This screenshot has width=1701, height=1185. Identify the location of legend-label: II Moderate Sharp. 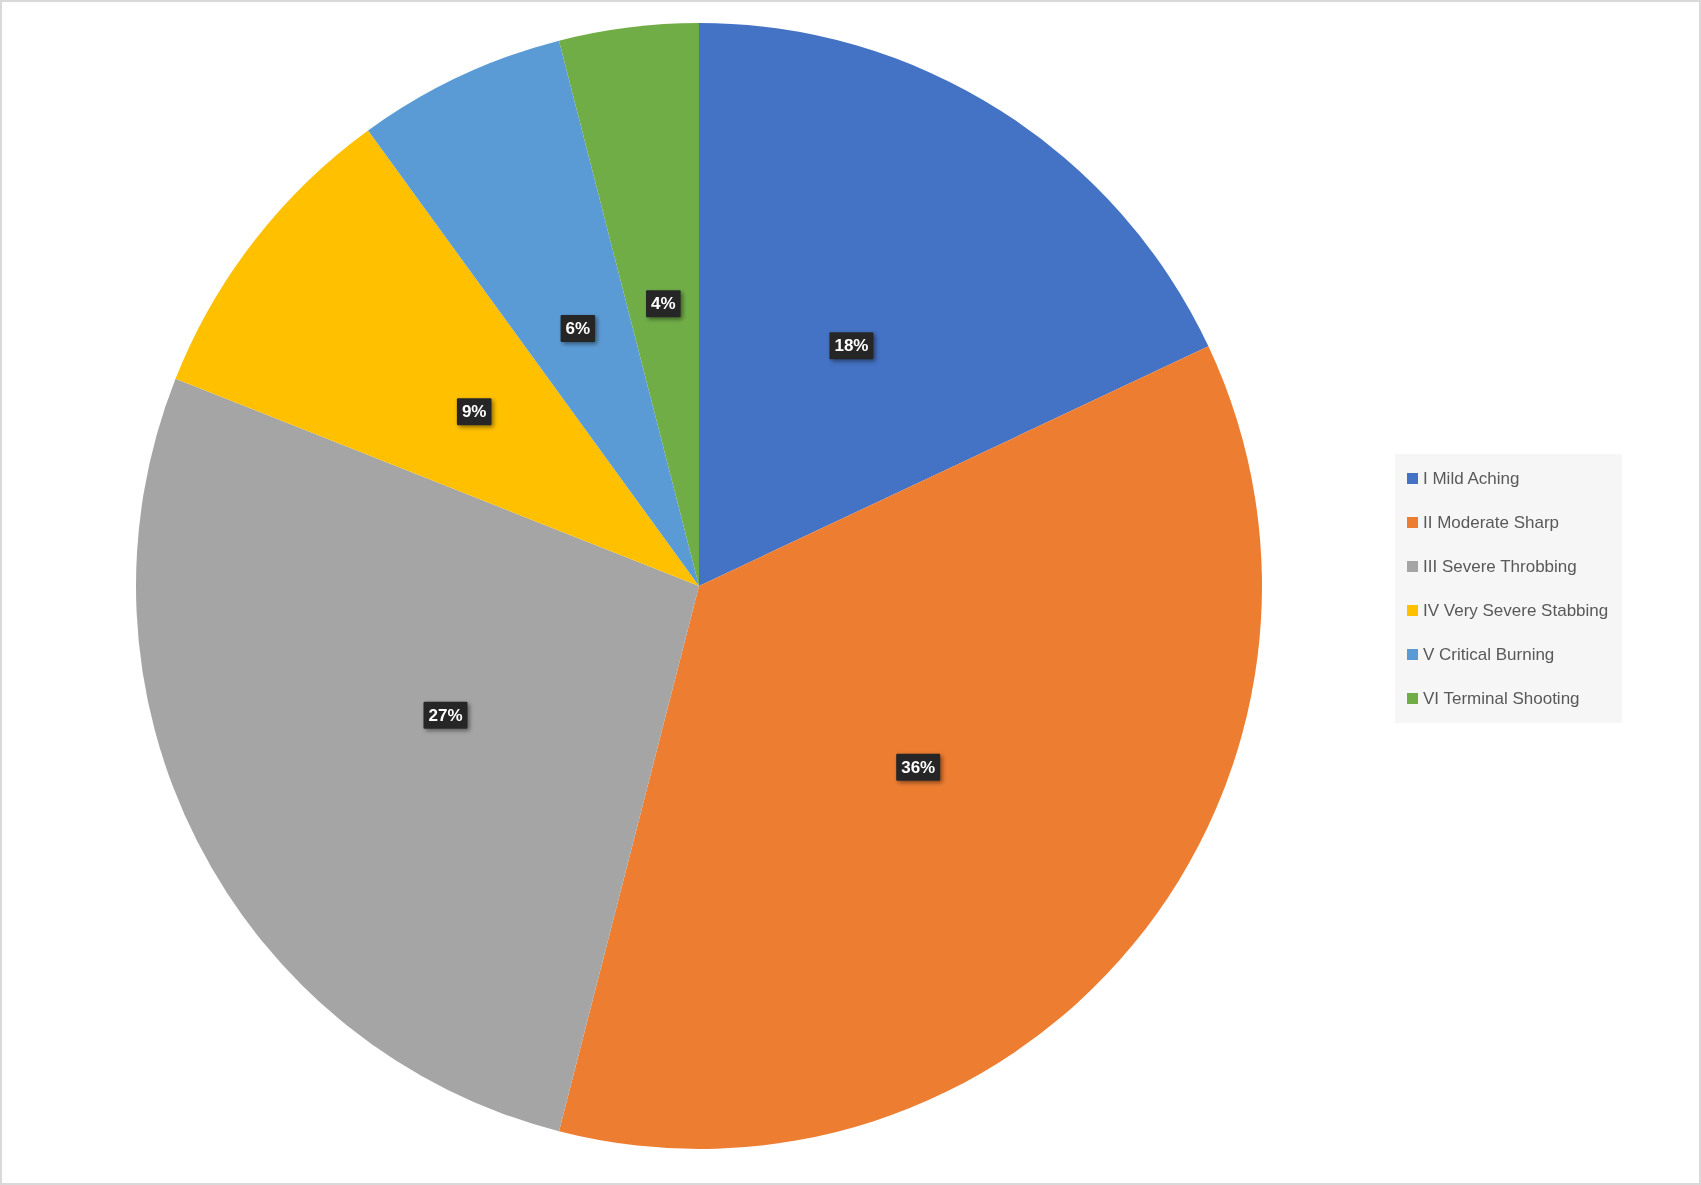
(1491, 522).